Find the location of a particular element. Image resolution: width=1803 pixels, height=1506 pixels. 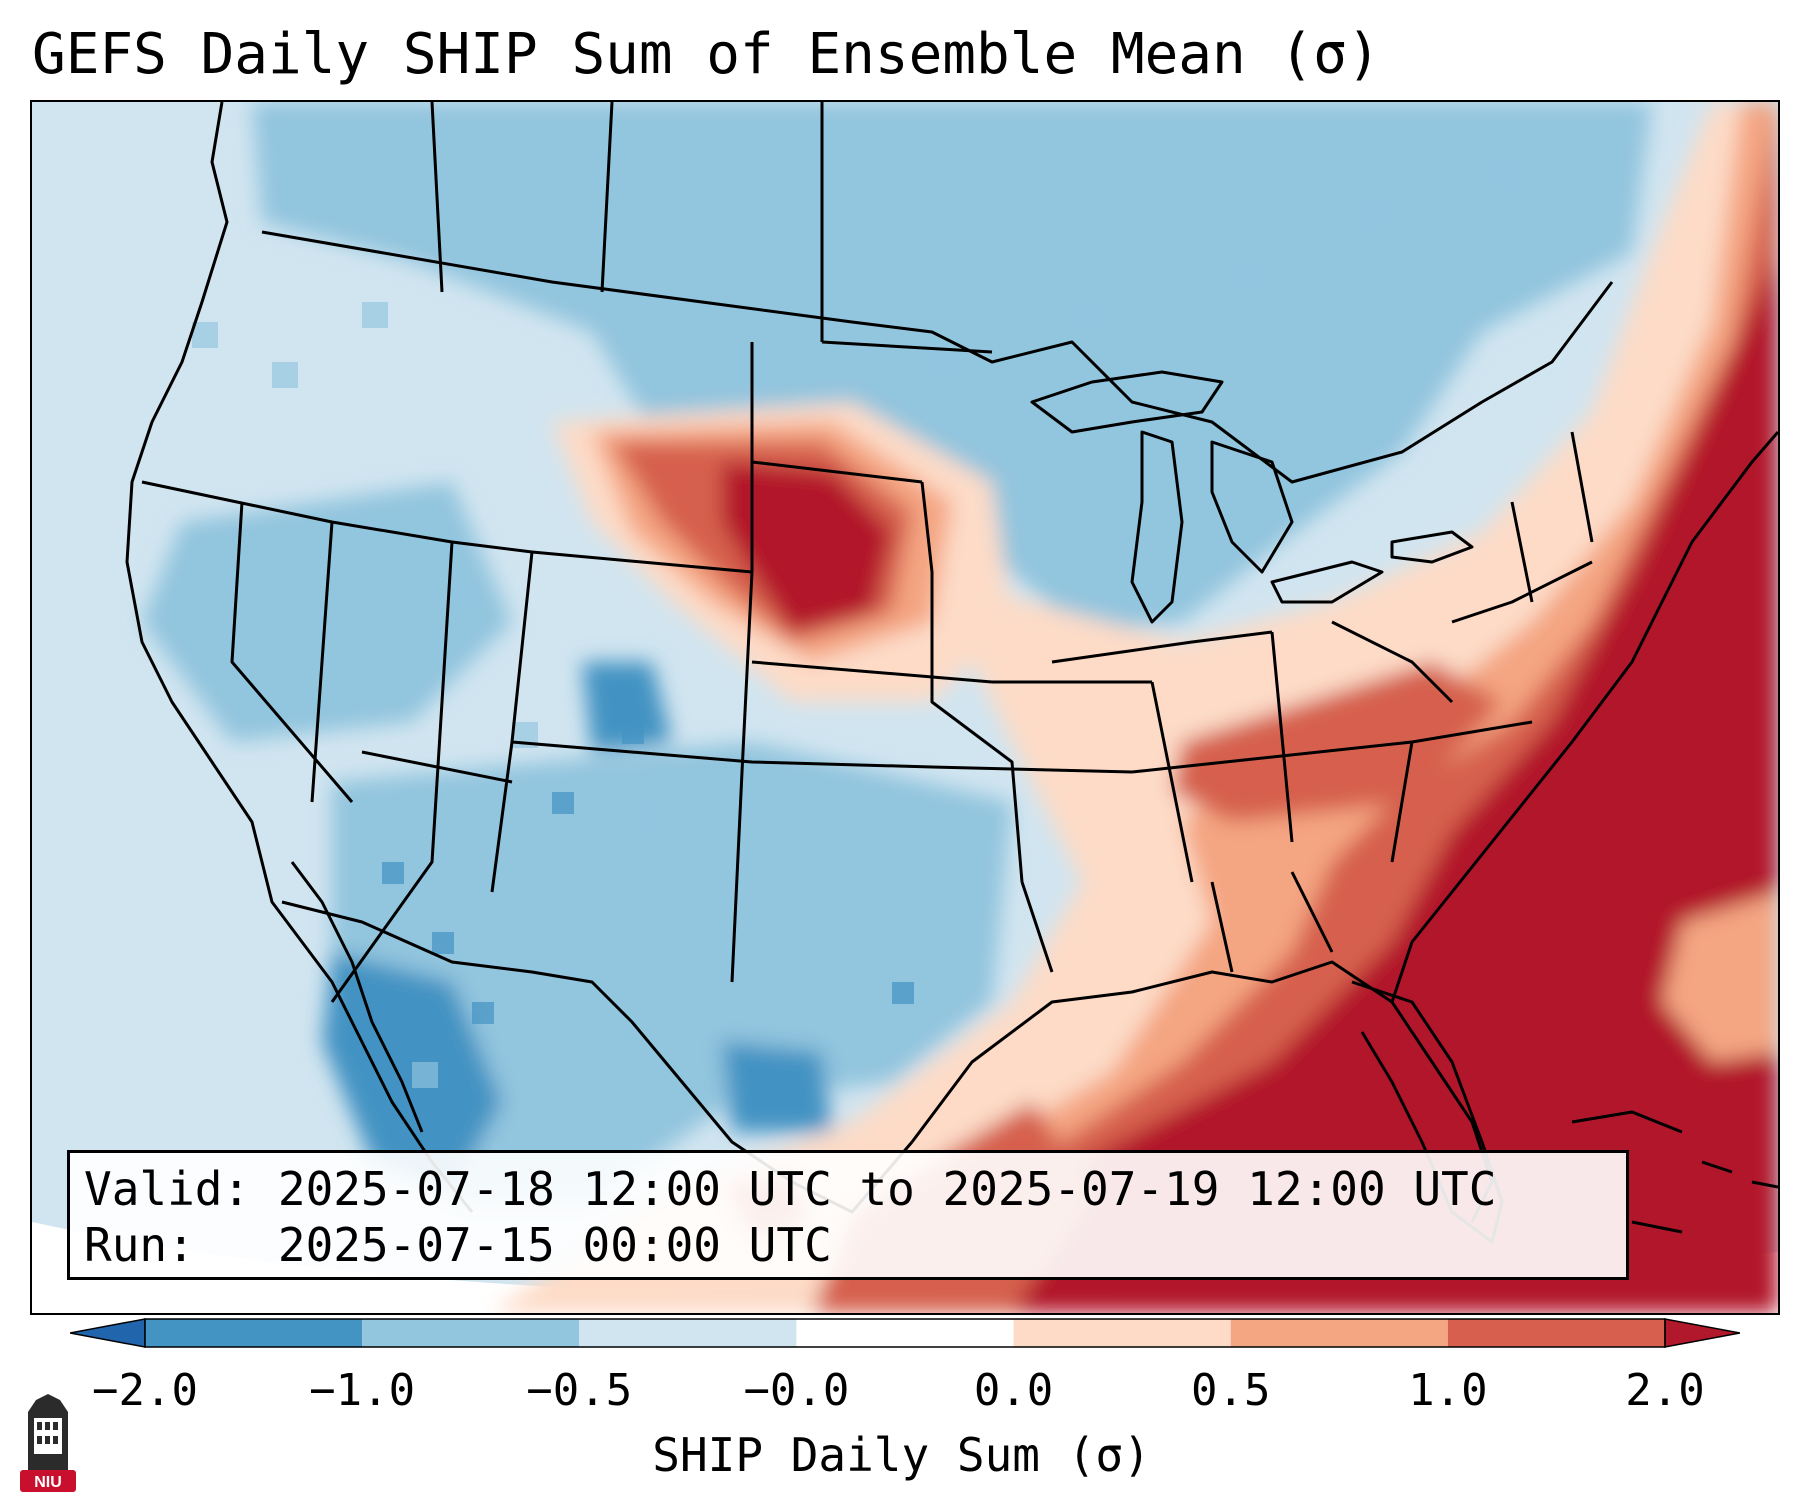

colorbar-tick-label: −2.0 is located at coordinates (145, 1390).